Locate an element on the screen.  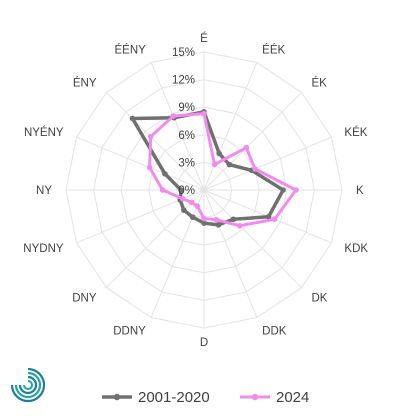
direction-label: NYDNY is located at coordinates (43, 249).